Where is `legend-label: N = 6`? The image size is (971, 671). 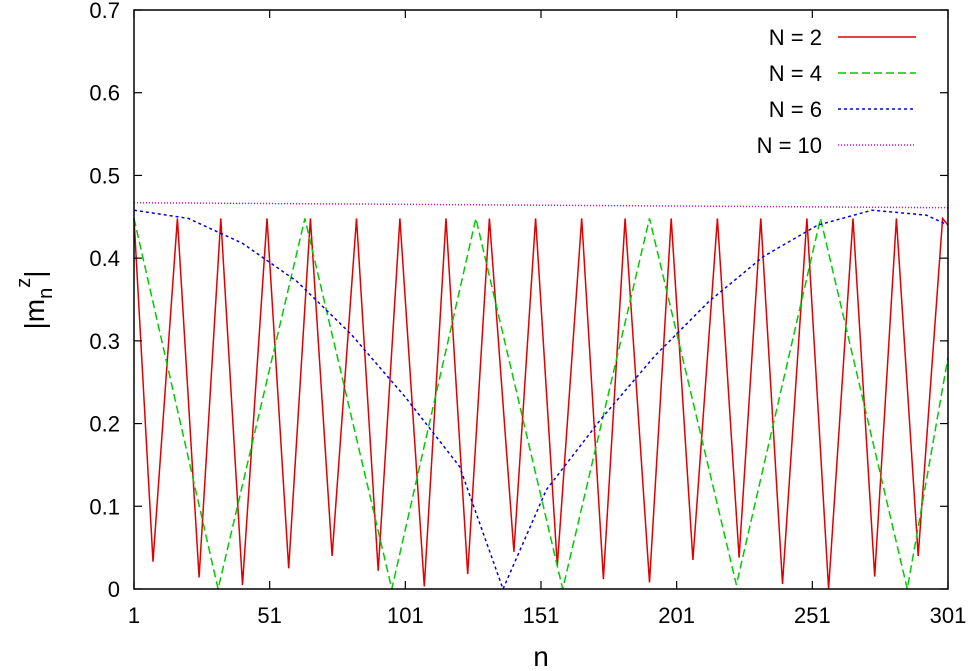
legend-label: N = 6 is located at coordinates (795, 109).